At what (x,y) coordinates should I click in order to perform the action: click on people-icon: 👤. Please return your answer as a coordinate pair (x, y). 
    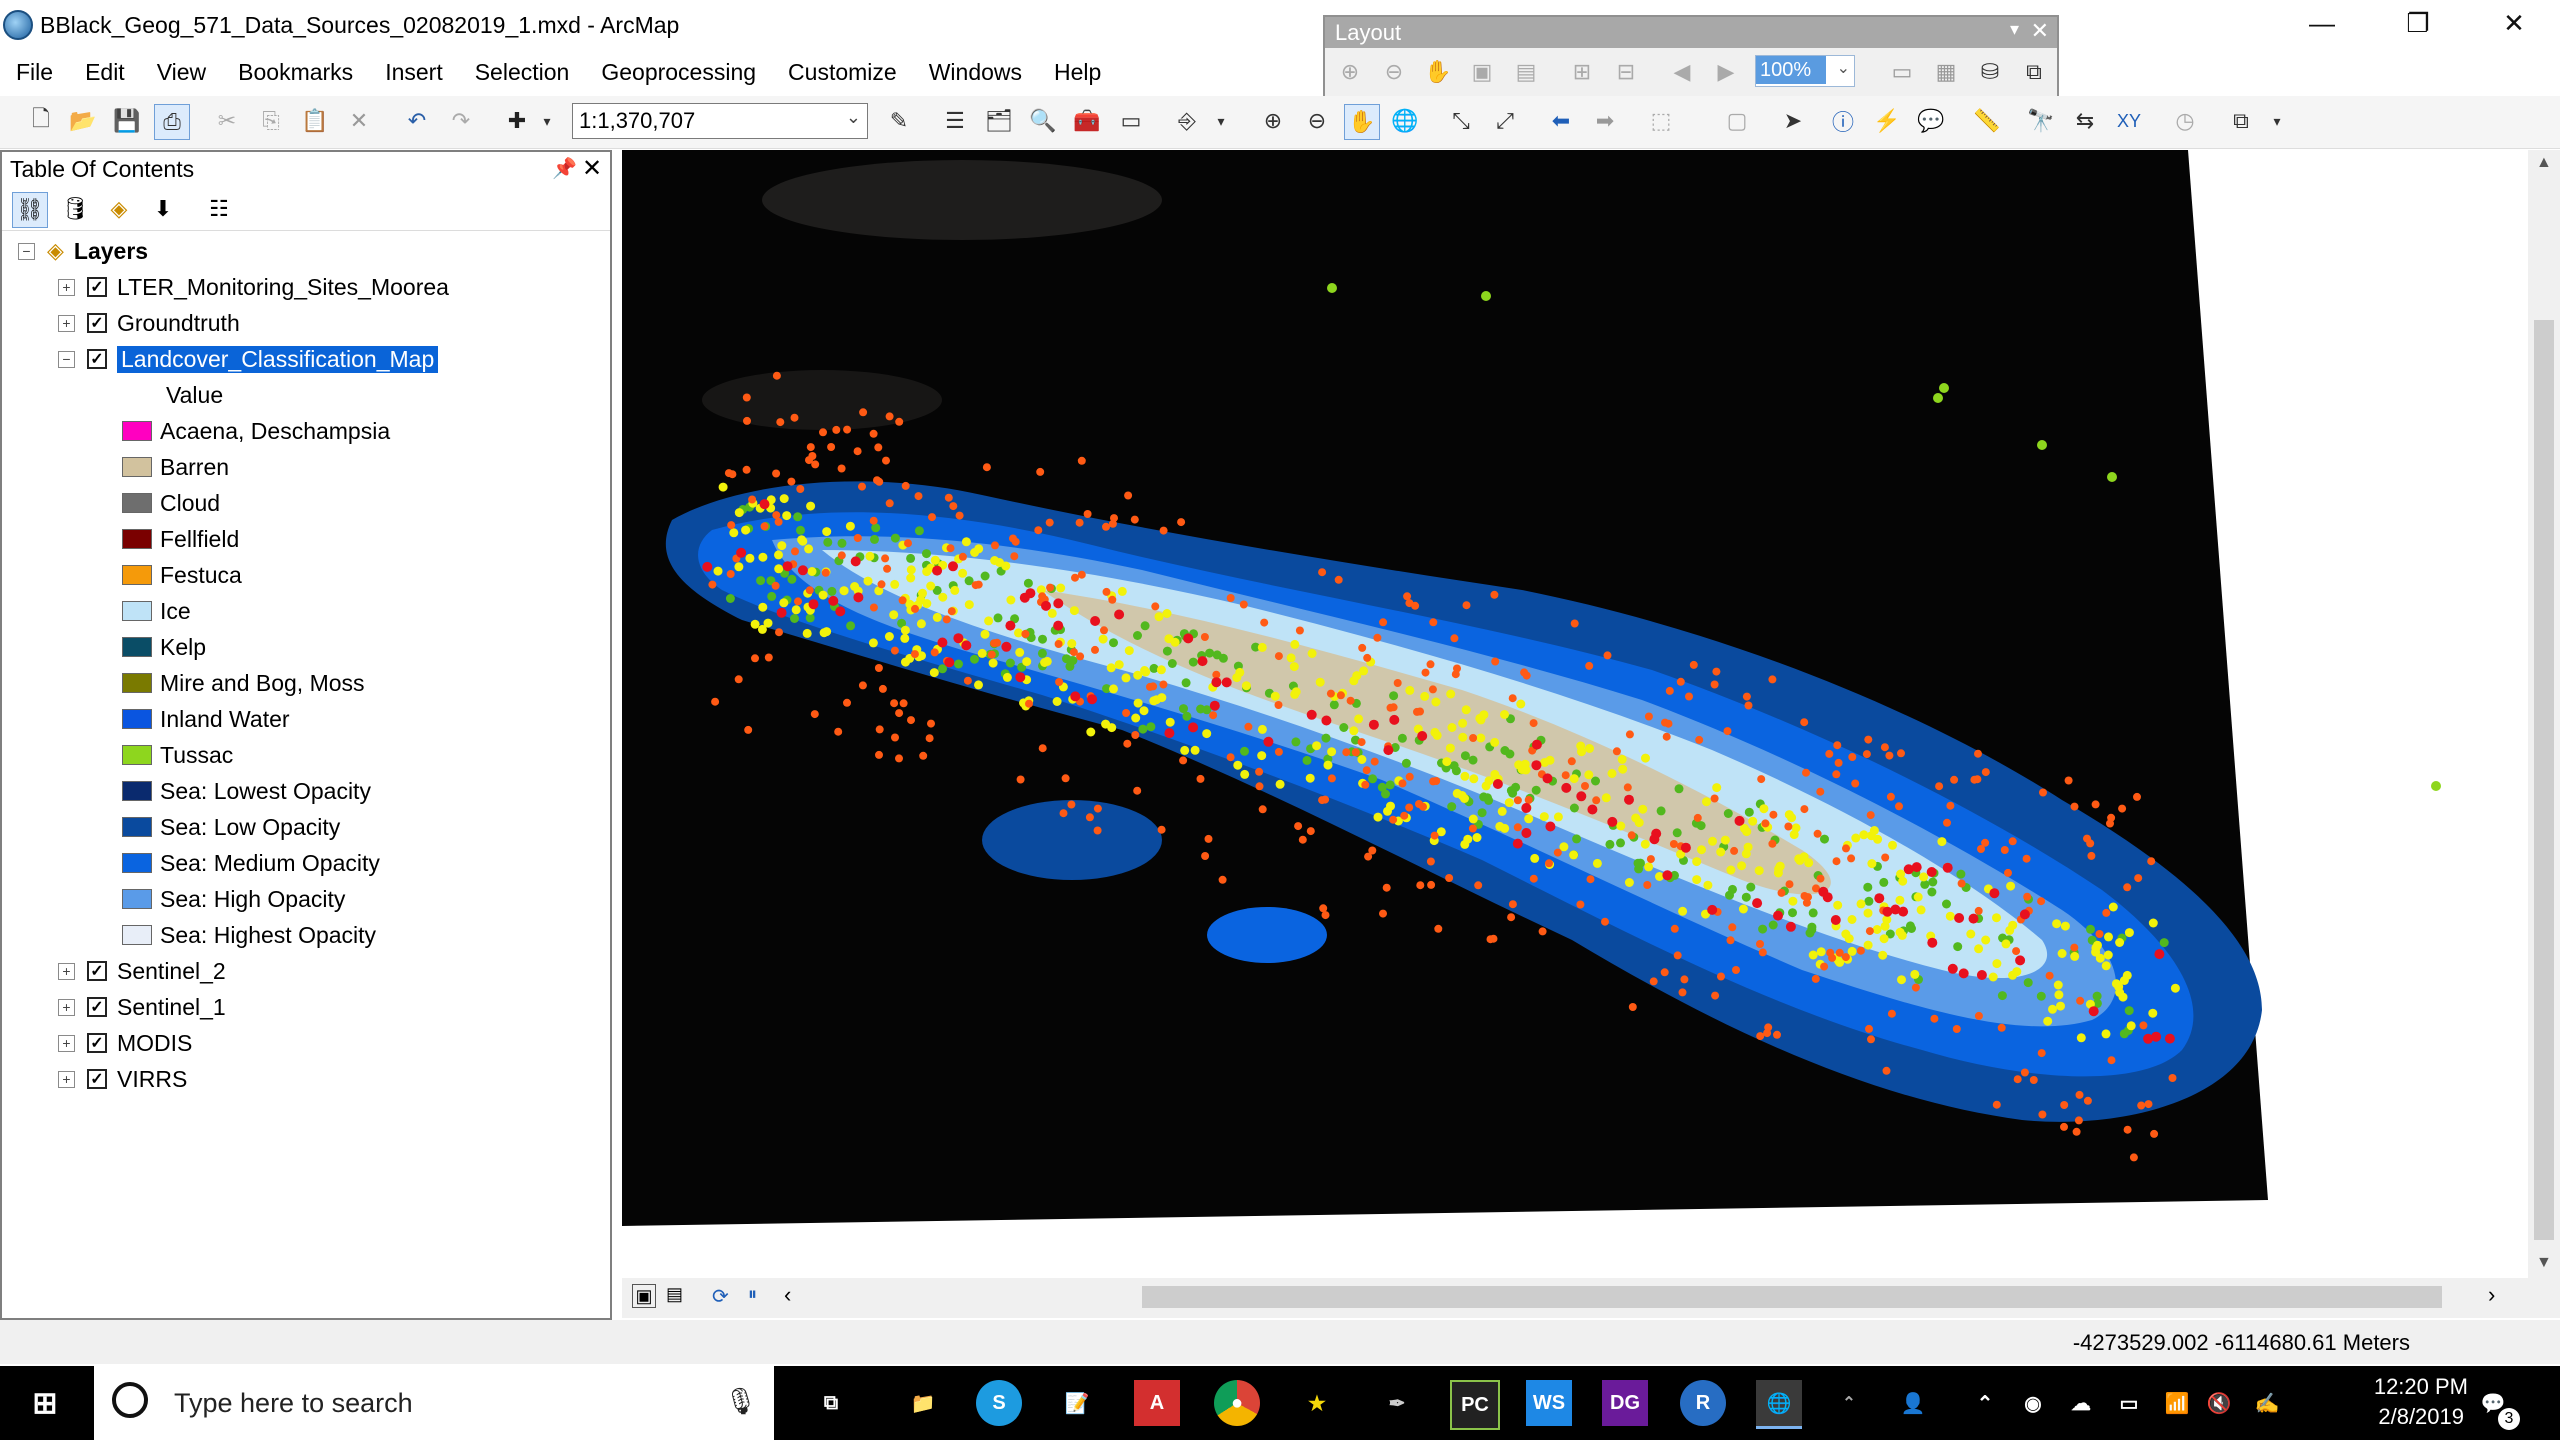
    Looking at the image, I should click on (1913, 1403).